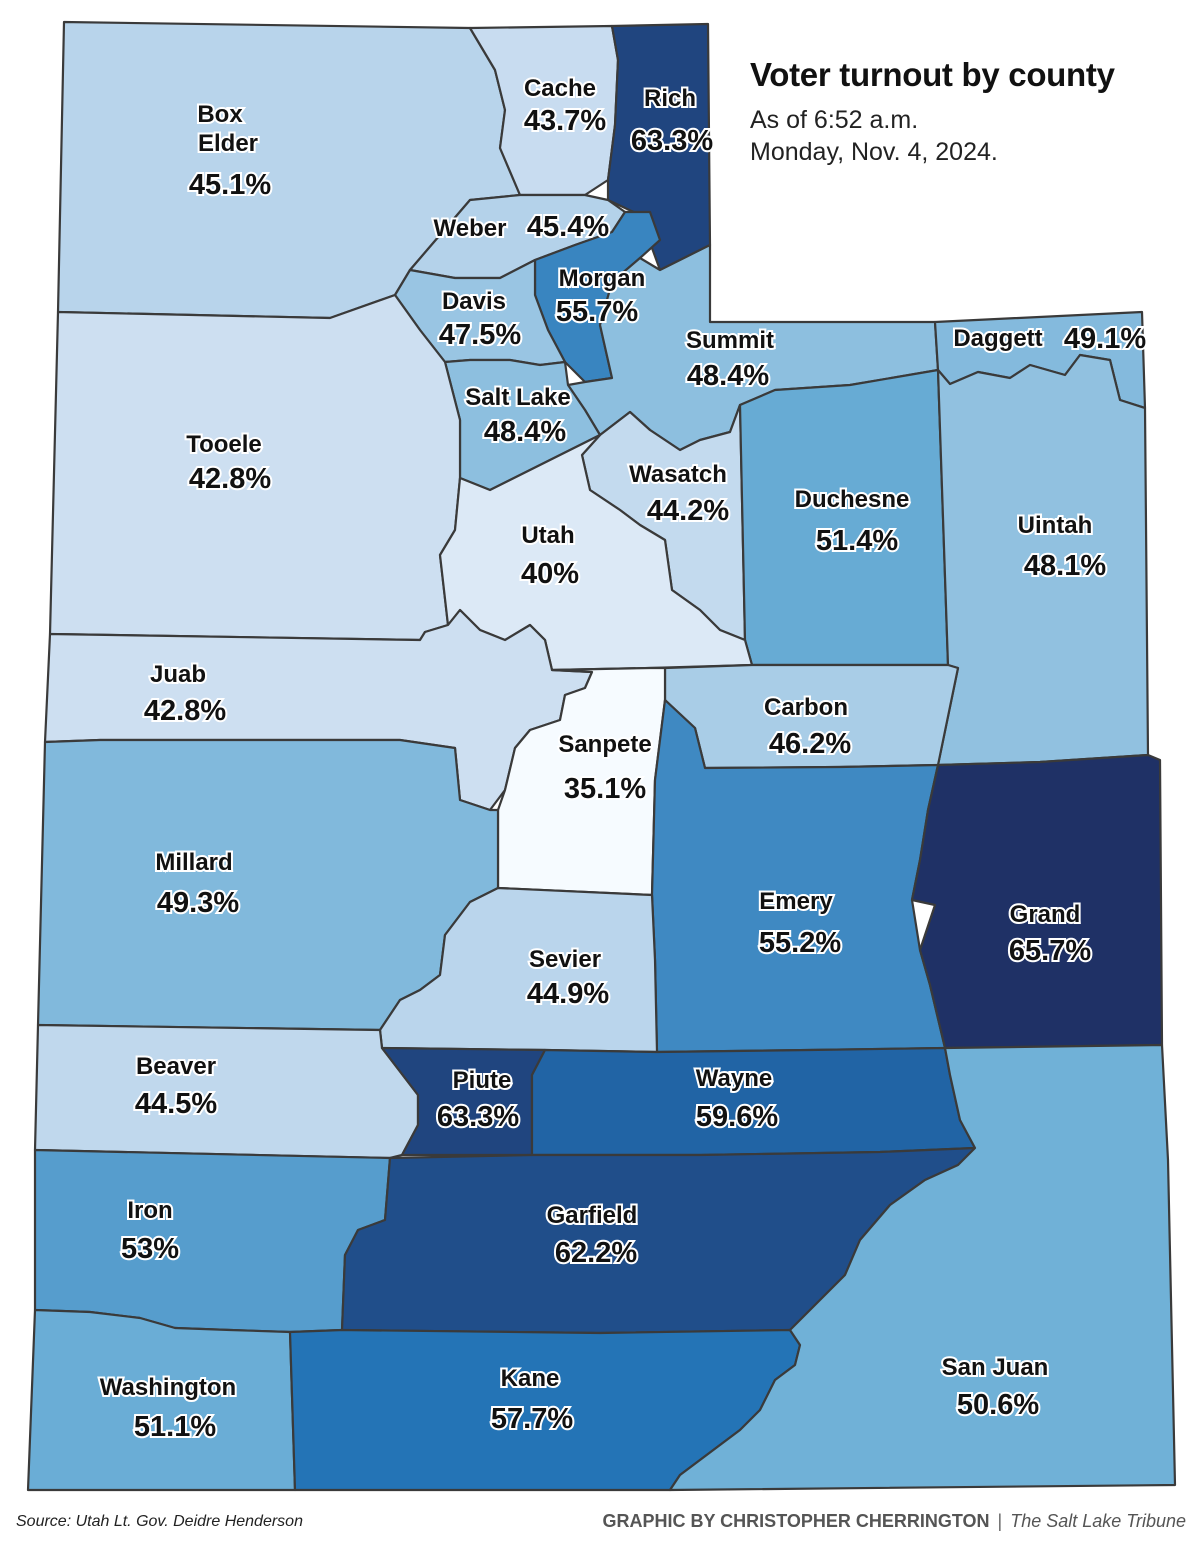  I want to click on county-grand, so click(1037, 901).